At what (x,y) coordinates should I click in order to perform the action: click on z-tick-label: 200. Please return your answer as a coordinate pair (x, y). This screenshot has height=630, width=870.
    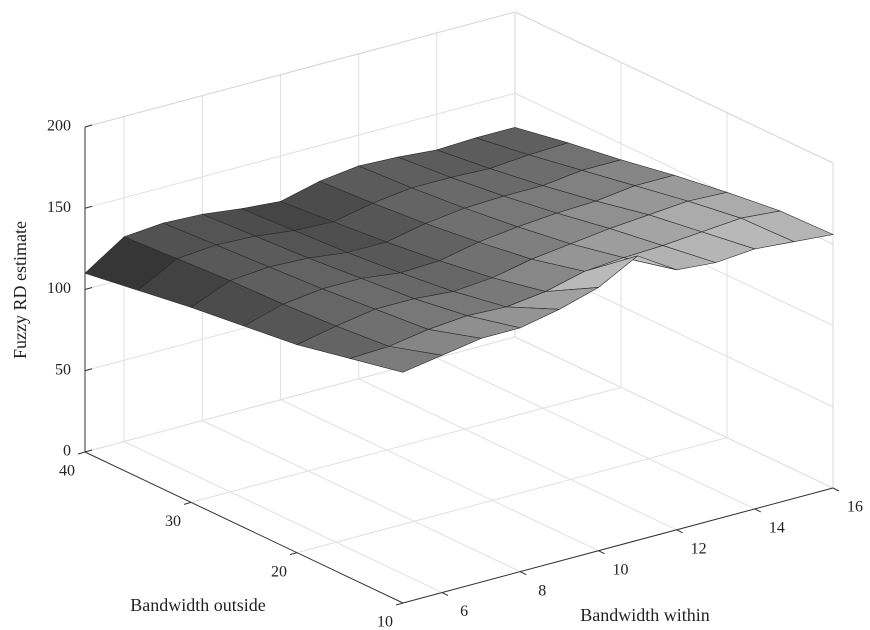
    Looking at the image, I should click on (59, 126).